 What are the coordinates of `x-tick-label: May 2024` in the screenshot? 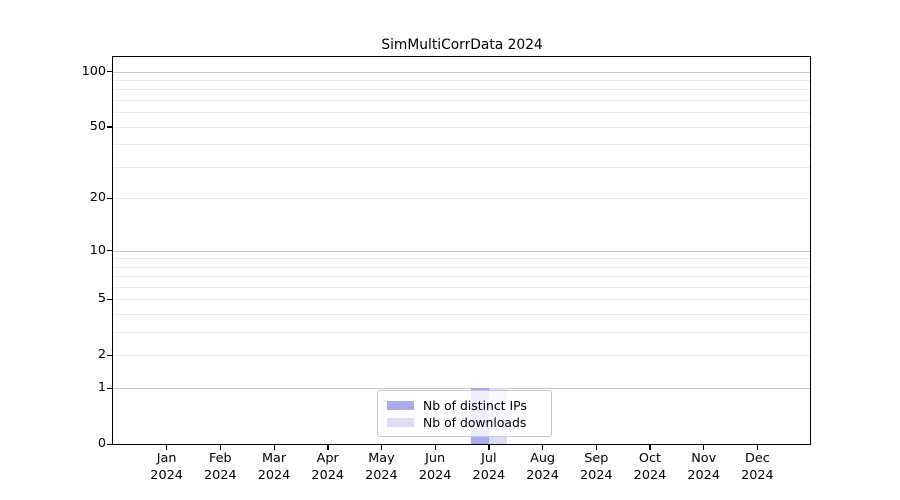 It's located at (381, 467).